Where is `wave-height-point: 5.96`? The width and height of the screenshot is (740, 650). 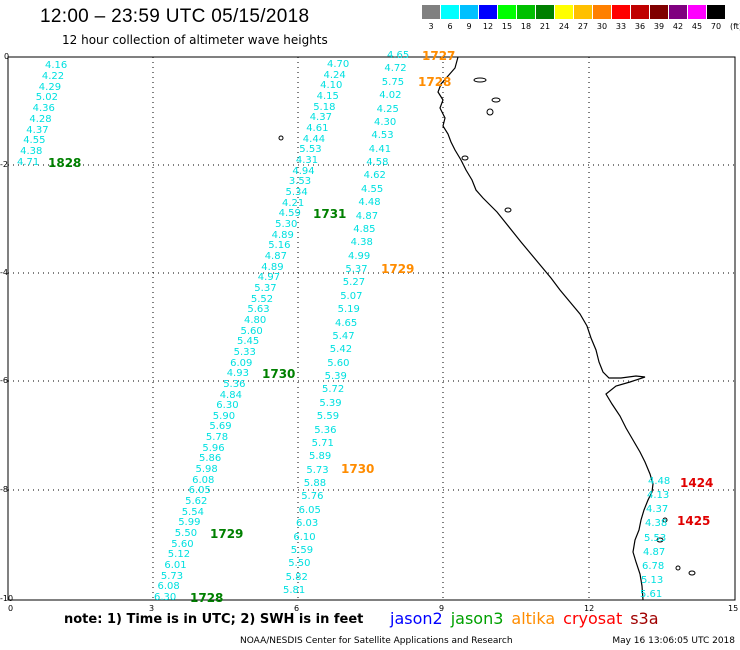
wave-height-point: 5.96 is located at coordinates (213, 448).